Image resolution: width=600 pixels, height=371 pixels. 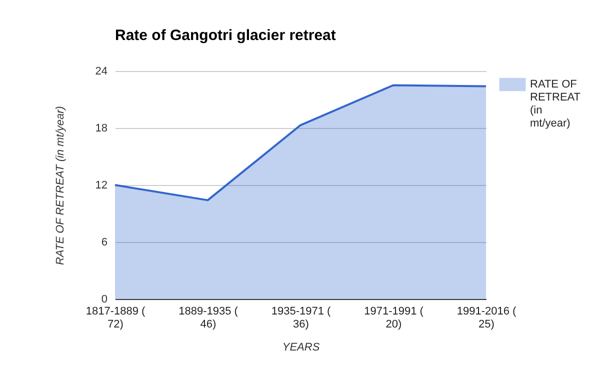 I want to click on y-axis-title: RATE OF RETREAT (in mt/year), so click(x=60, y=185).